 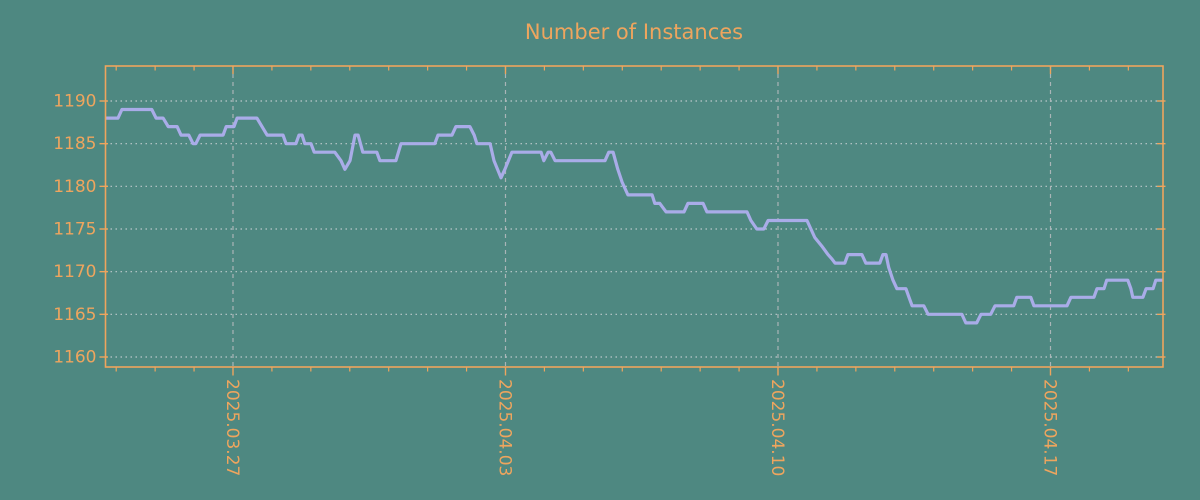 I want to click on y-tick-label: 1175, so click(x=74, y=229).